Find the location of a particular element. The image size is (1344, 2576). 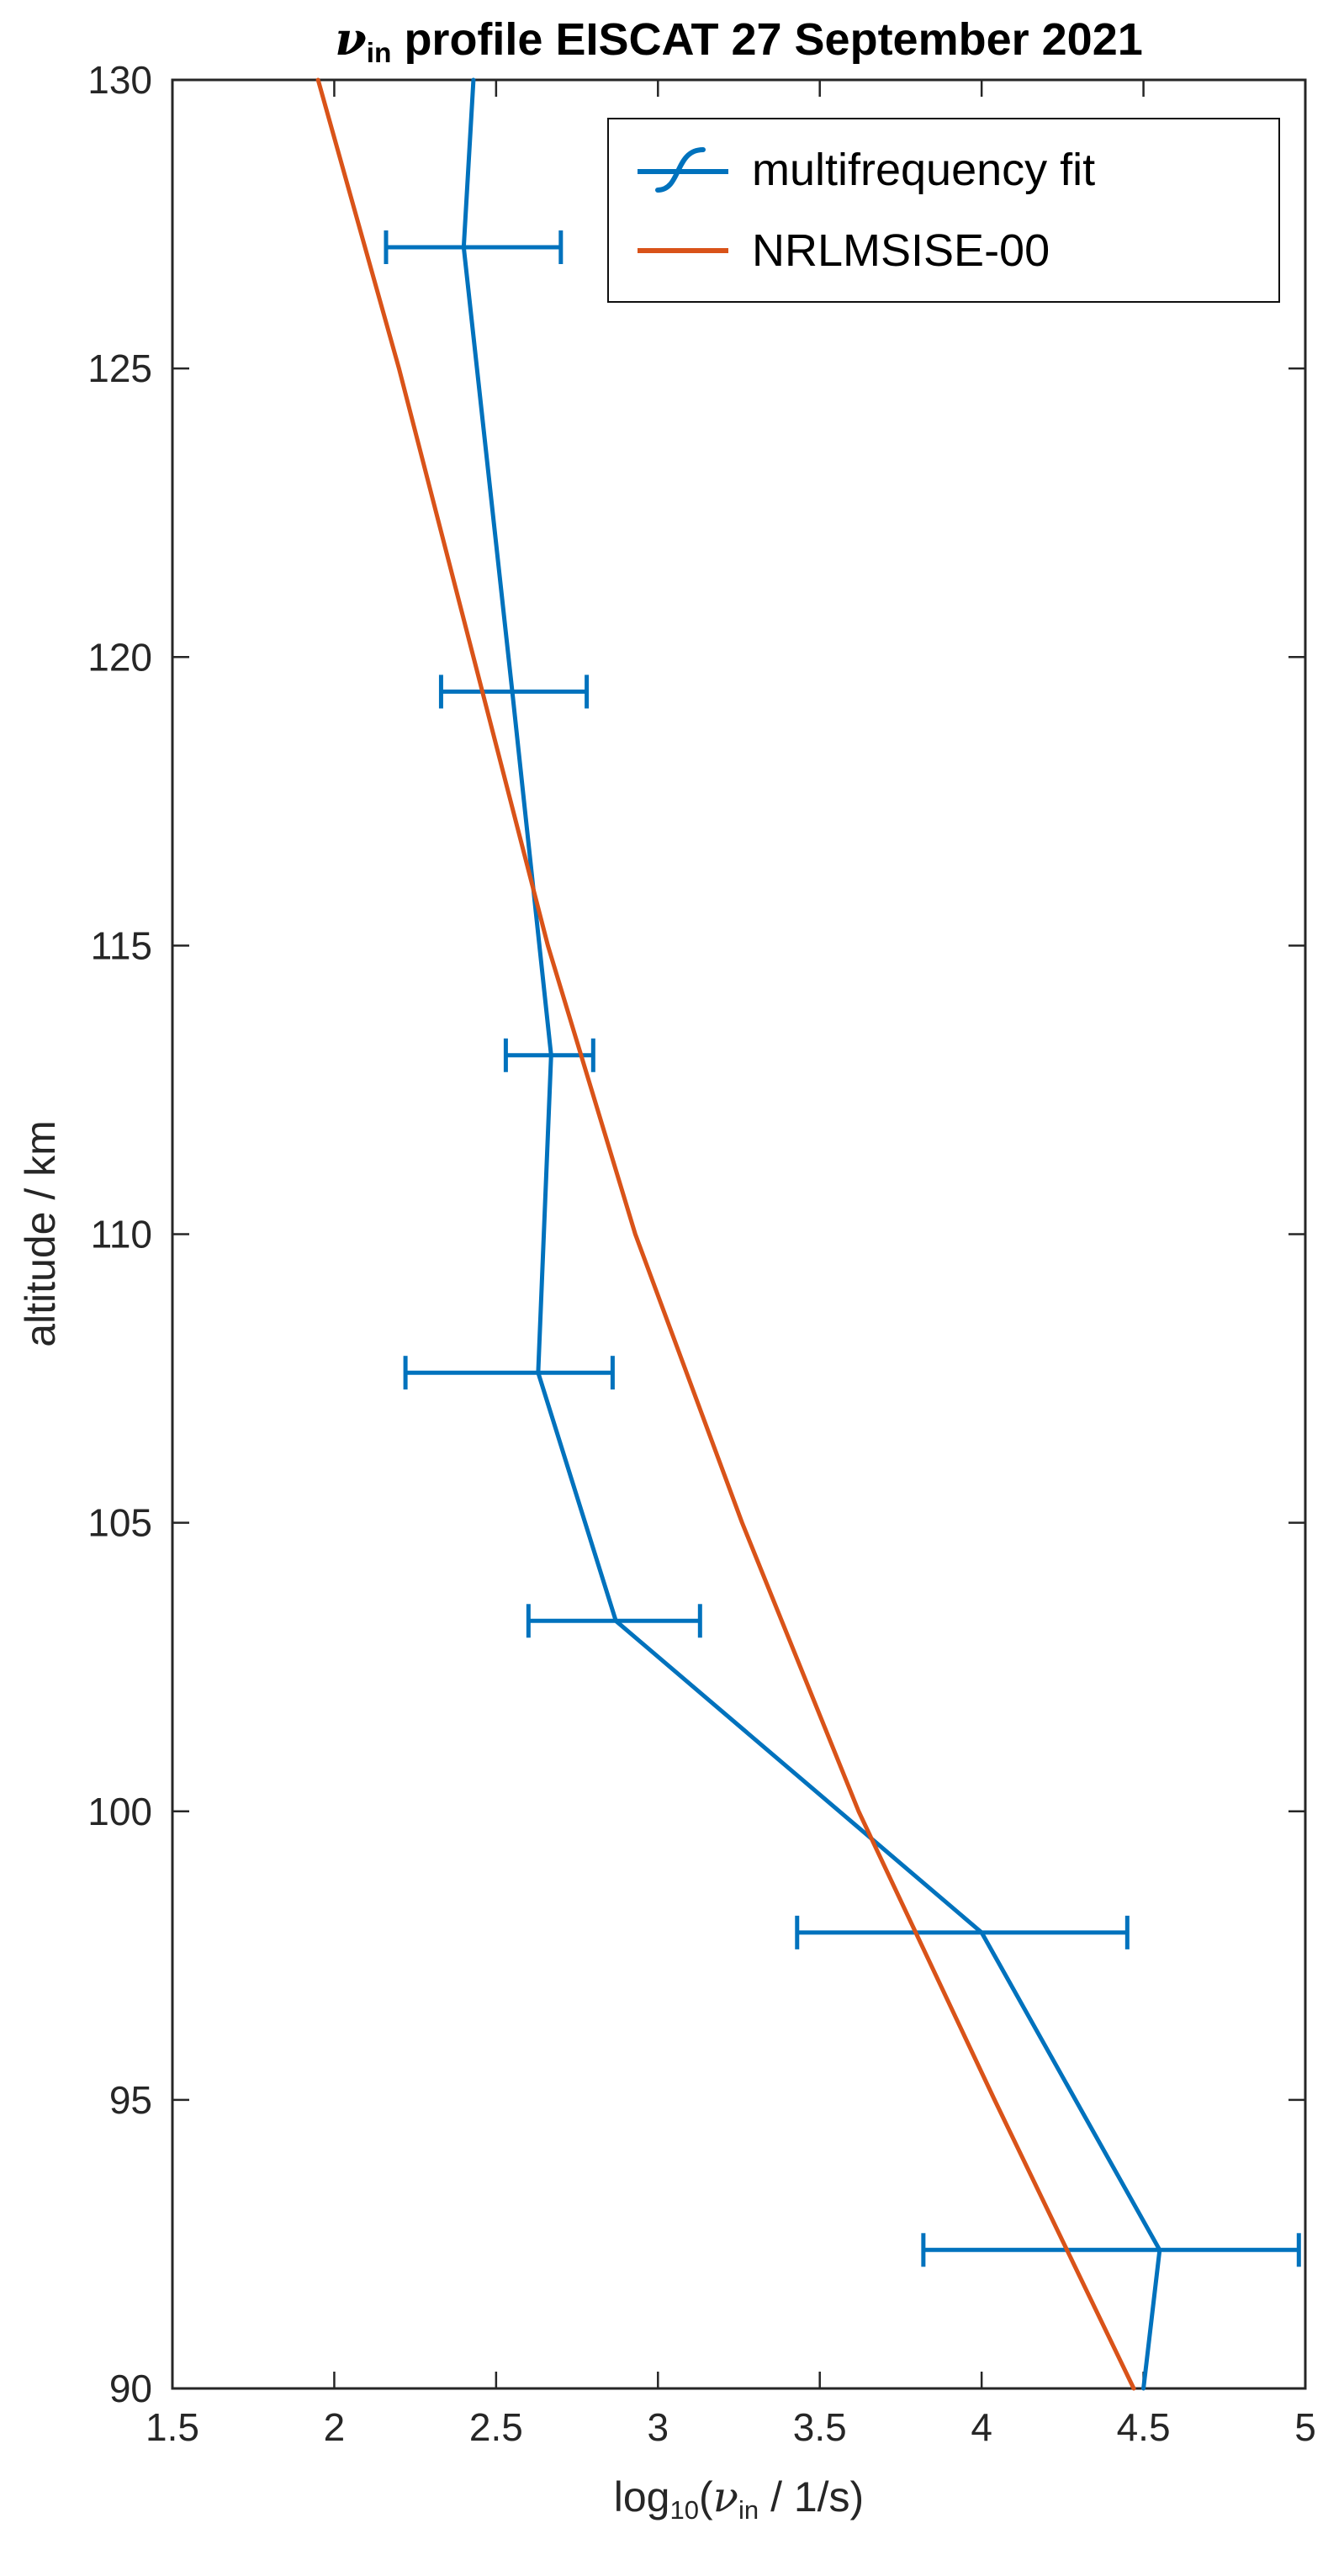

y-tick-label: 125 is located at coordinates (119, 368).